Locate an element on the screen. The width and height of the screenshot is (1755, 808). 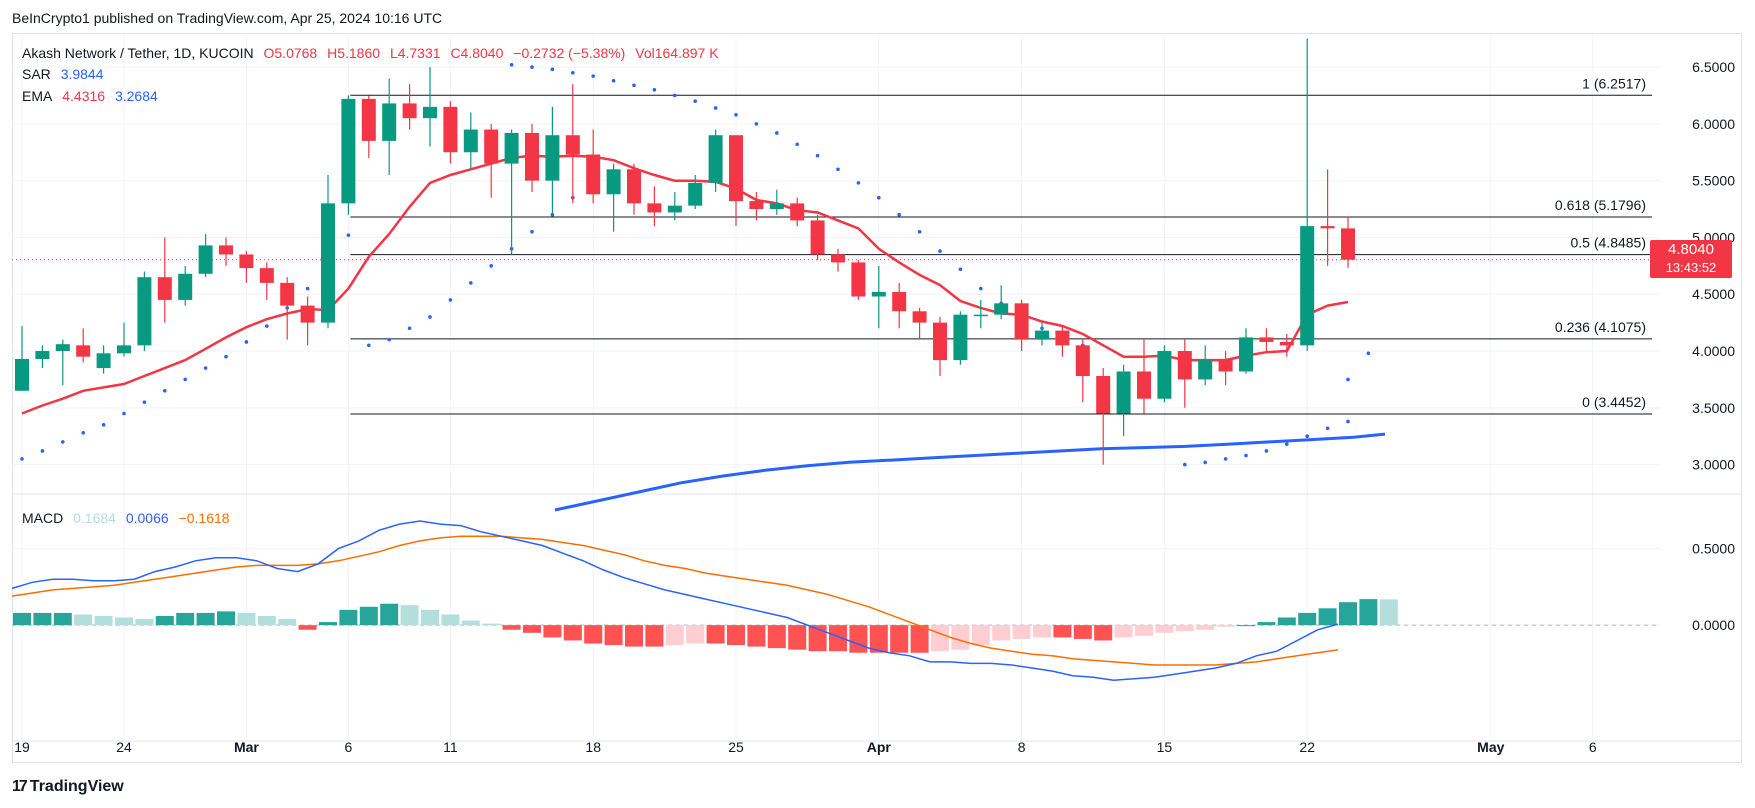
time-axis-tick: 11 is located at coordinates (450, 747).